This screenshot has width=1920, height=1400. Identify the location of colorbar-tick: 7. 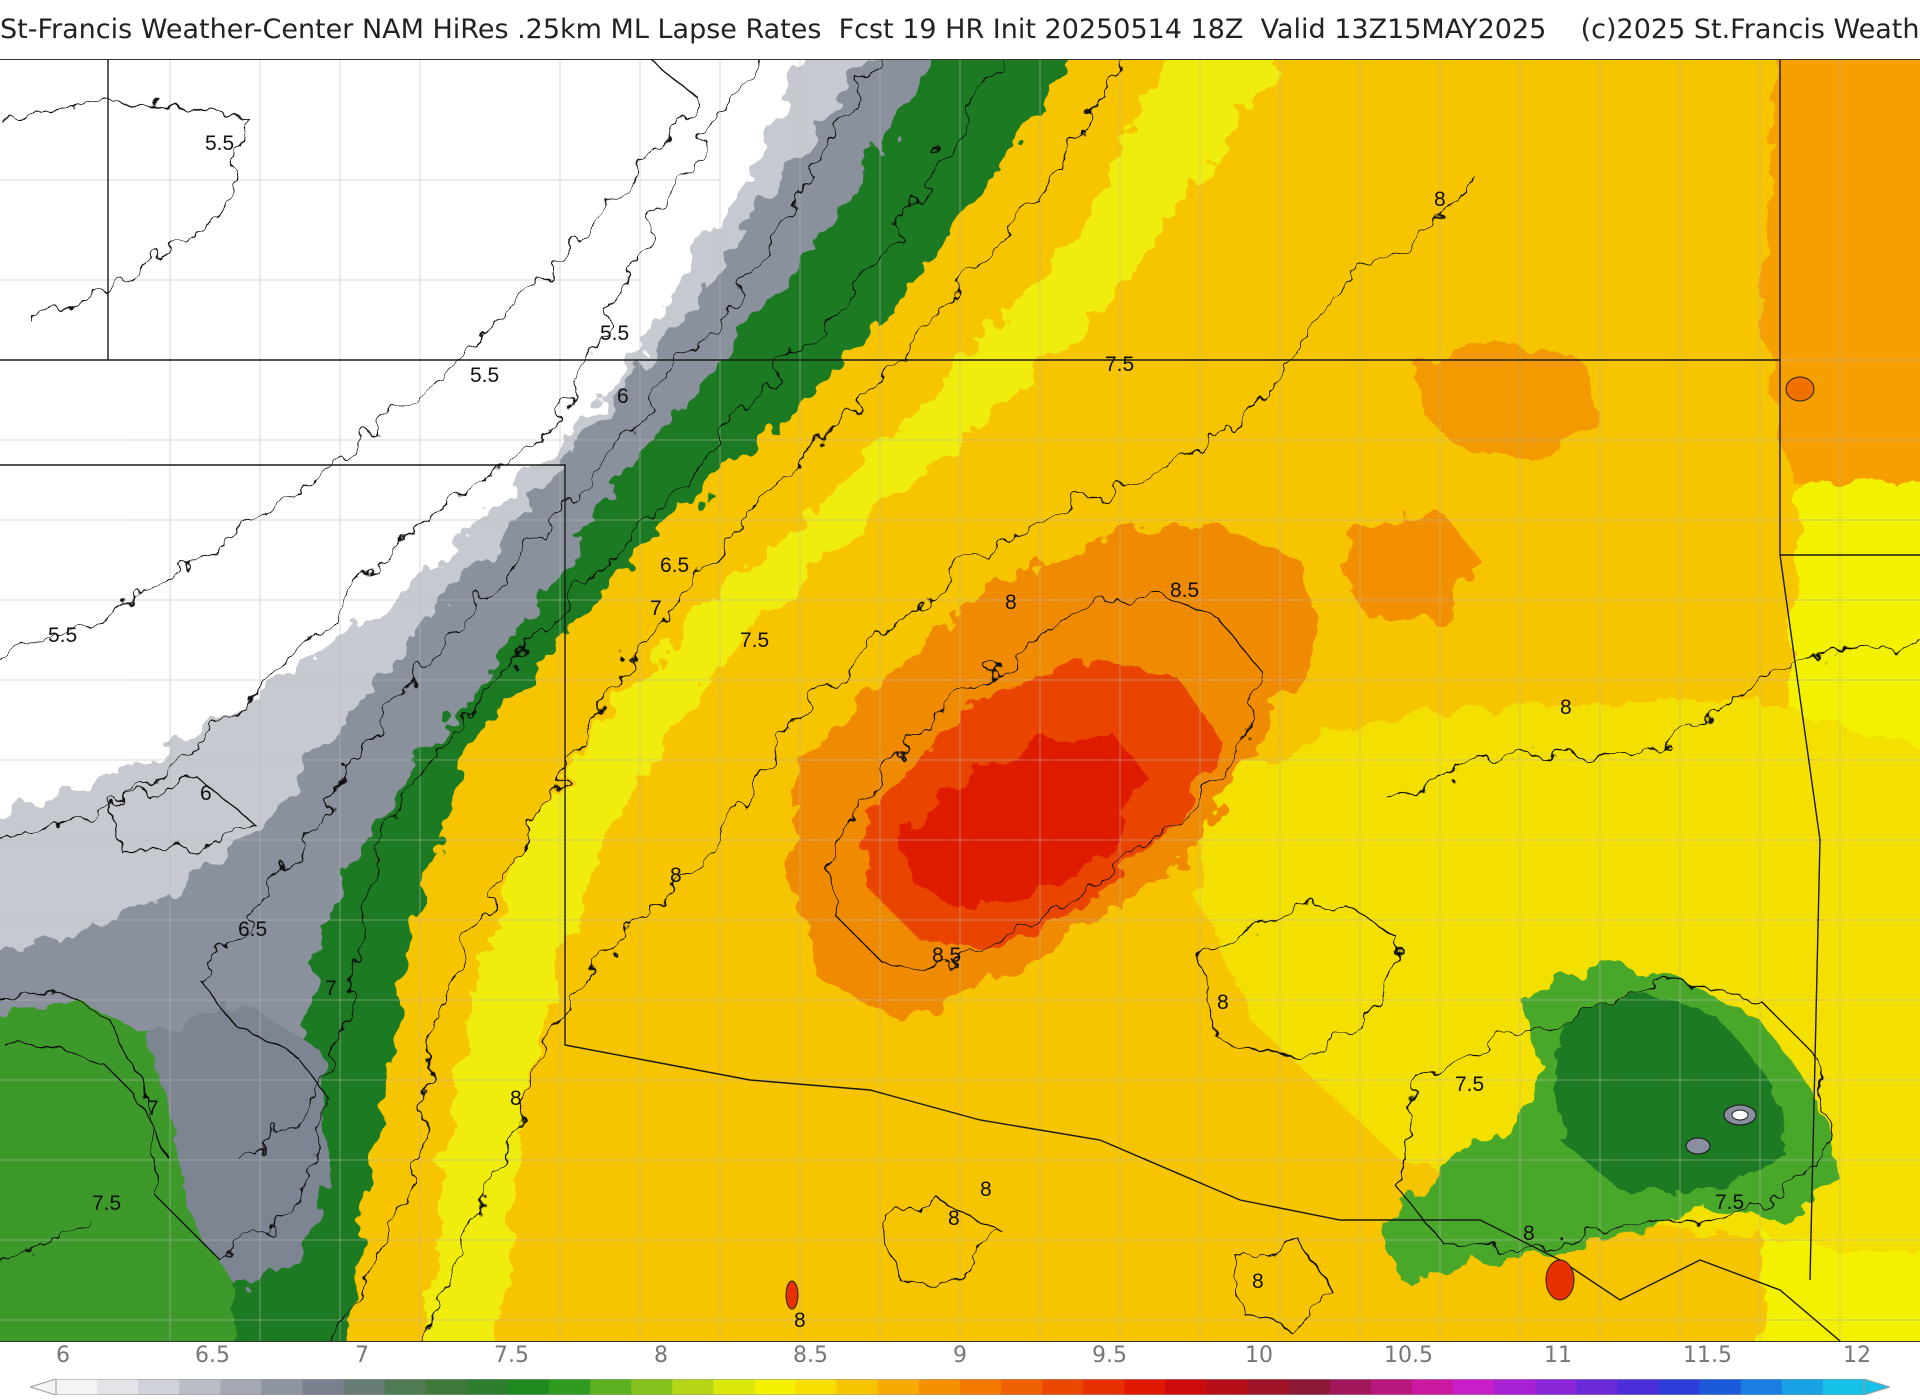
(362, 1355).